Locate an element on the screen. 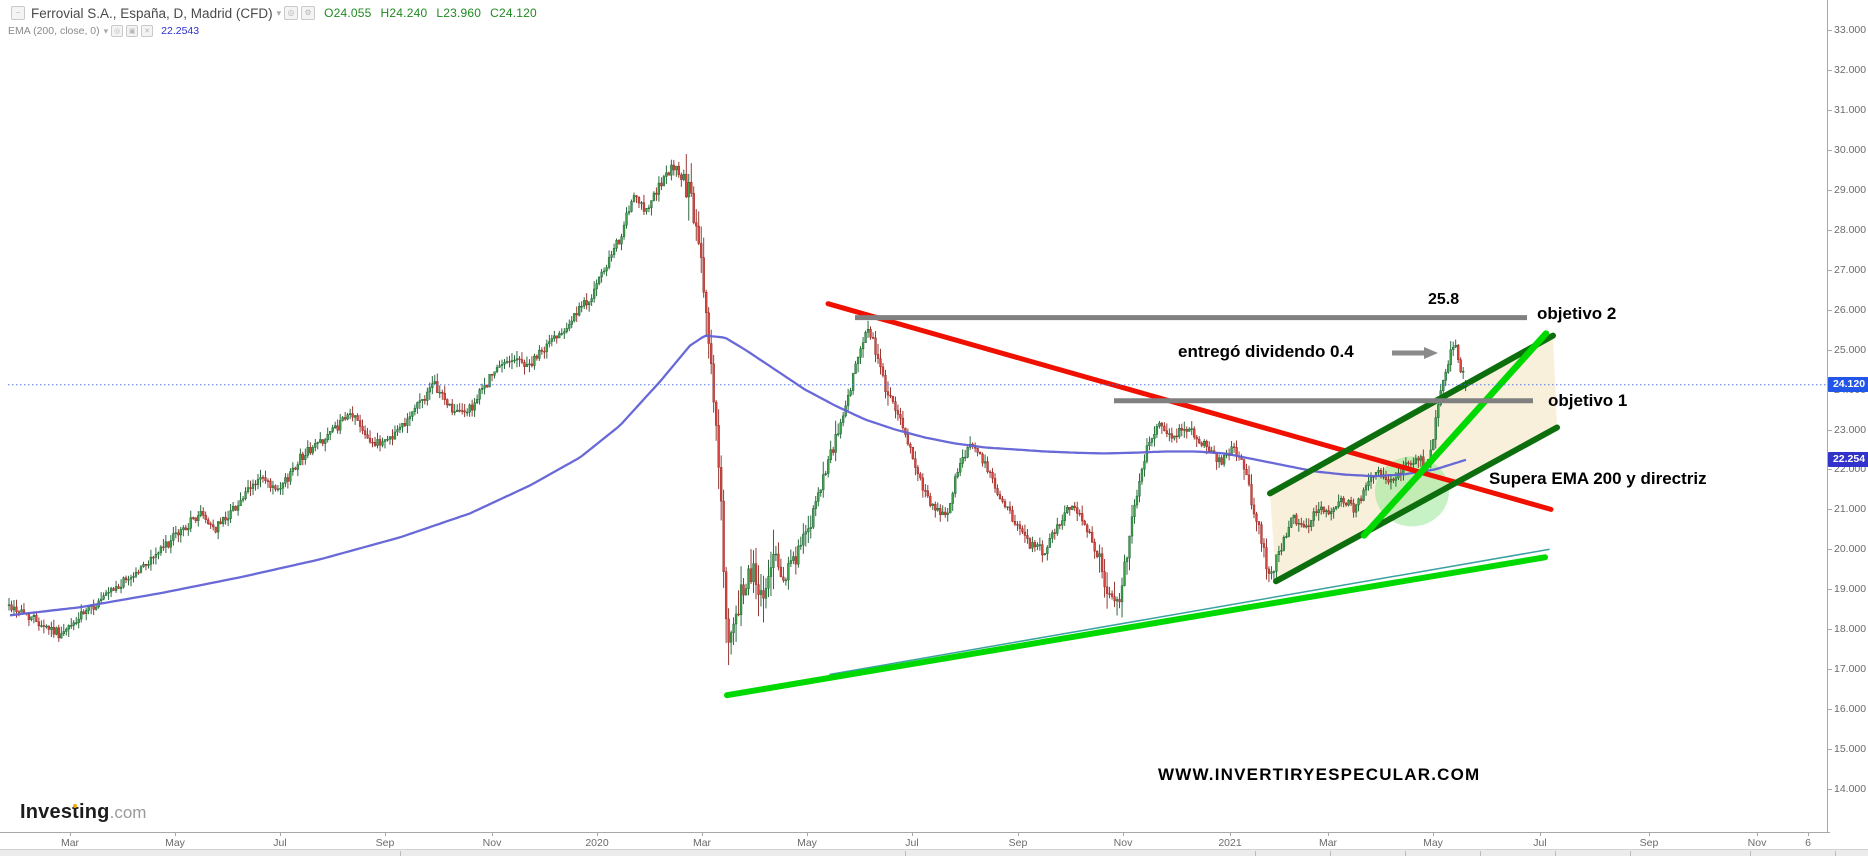 This screenshot has width=1868, height=856. ema-indicator-label: EMA (200, close, 0) is located at coordinates (54, 31).